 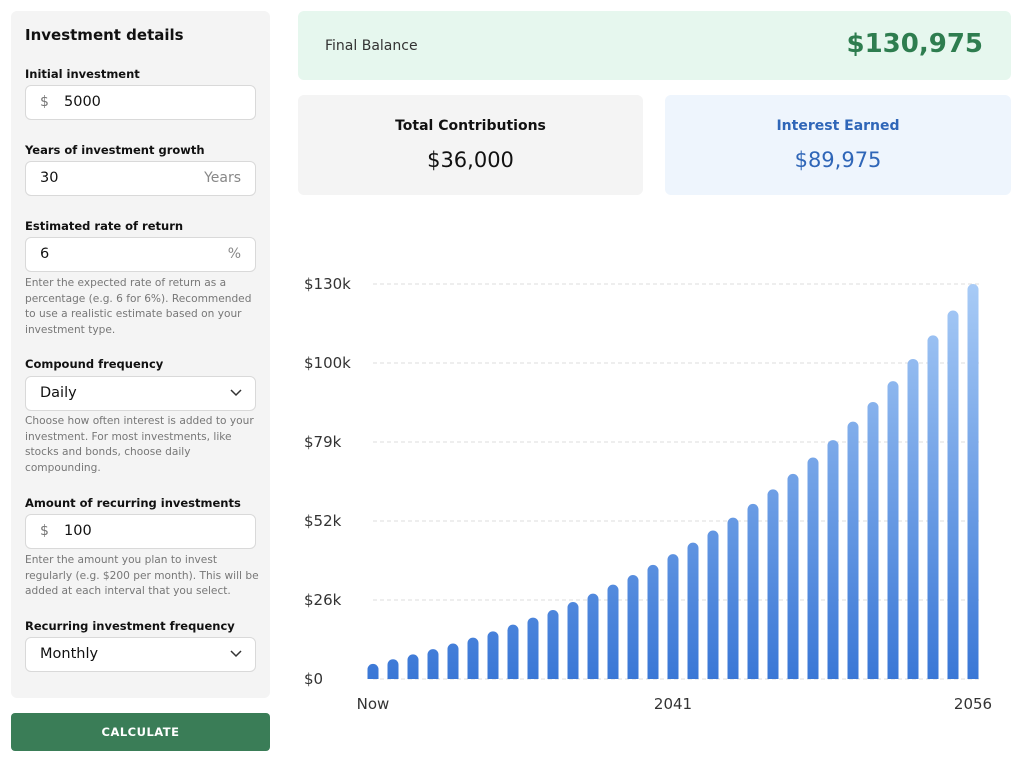 I want to click on field-label: Compound frequency, so click(x=94, y=364).